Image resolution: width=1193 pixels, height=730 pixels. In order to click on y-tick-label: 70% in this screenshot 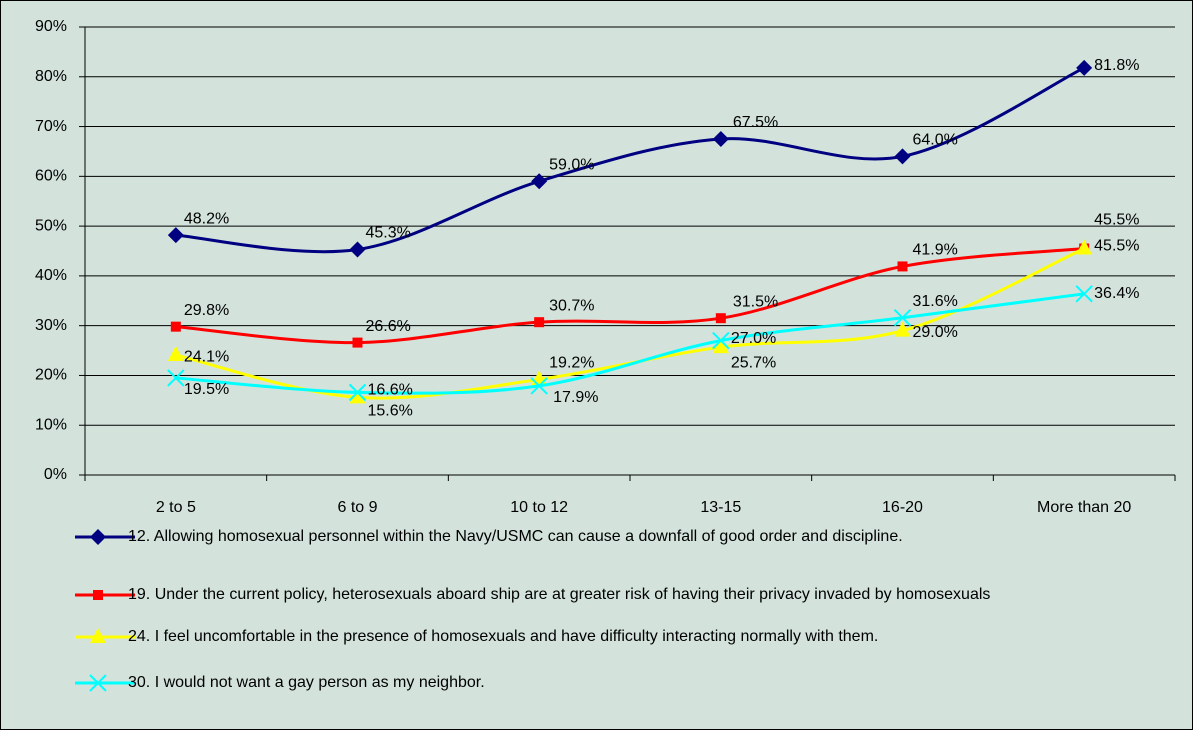, I will do `click(51, 126)`.